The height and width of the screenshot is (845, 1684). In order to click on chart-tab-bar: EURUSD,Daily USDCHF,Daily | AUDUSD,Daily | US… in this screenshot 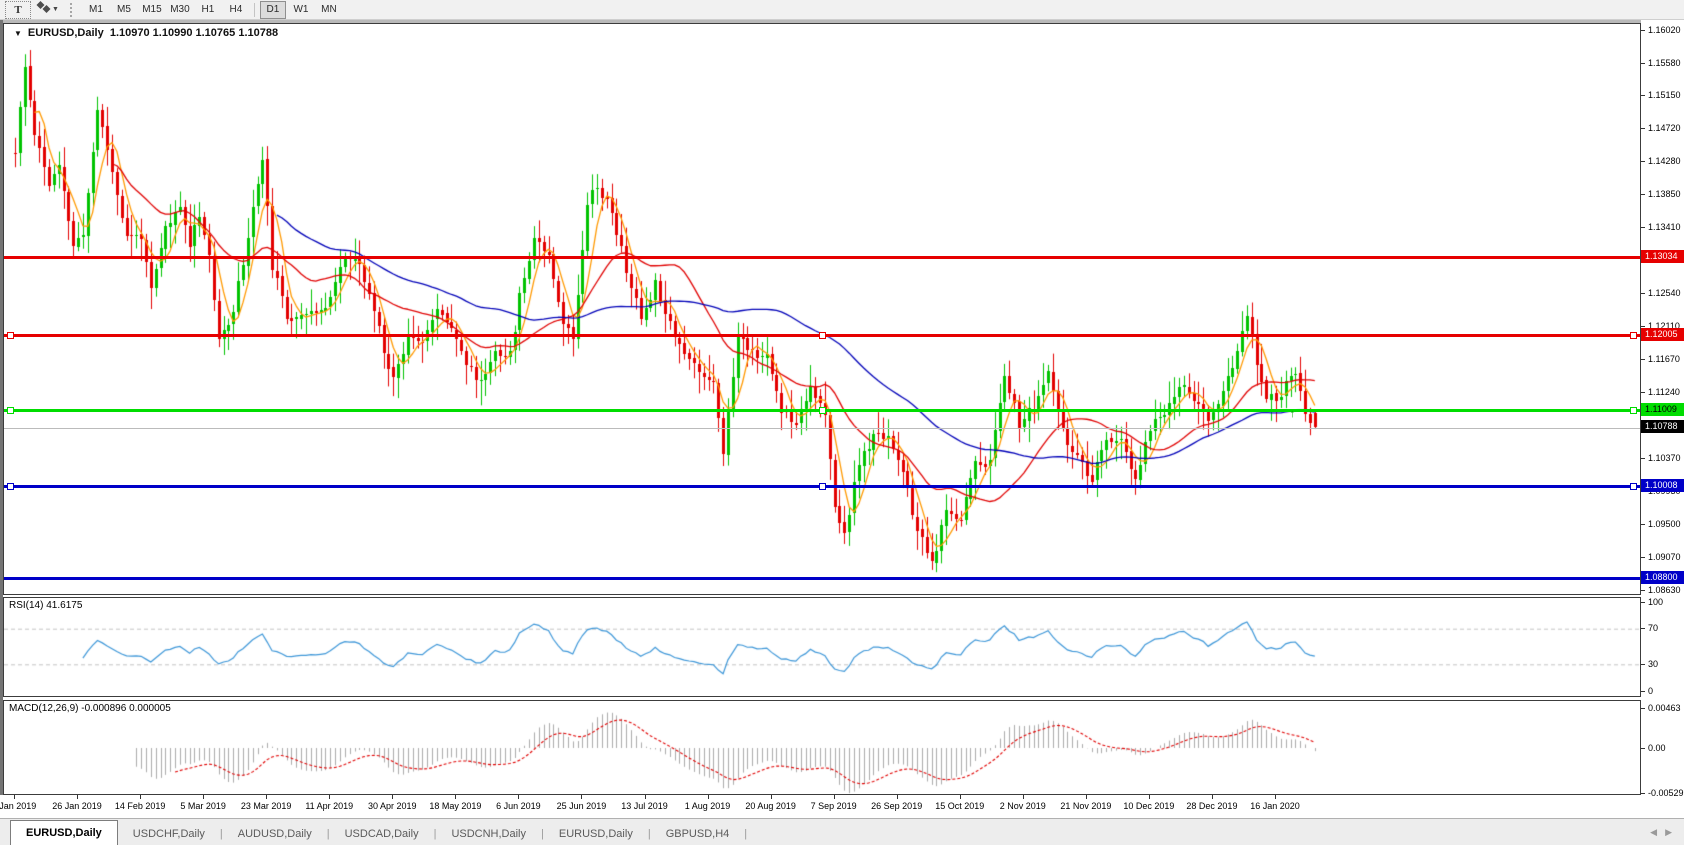, I will do `click(842, 831)`.